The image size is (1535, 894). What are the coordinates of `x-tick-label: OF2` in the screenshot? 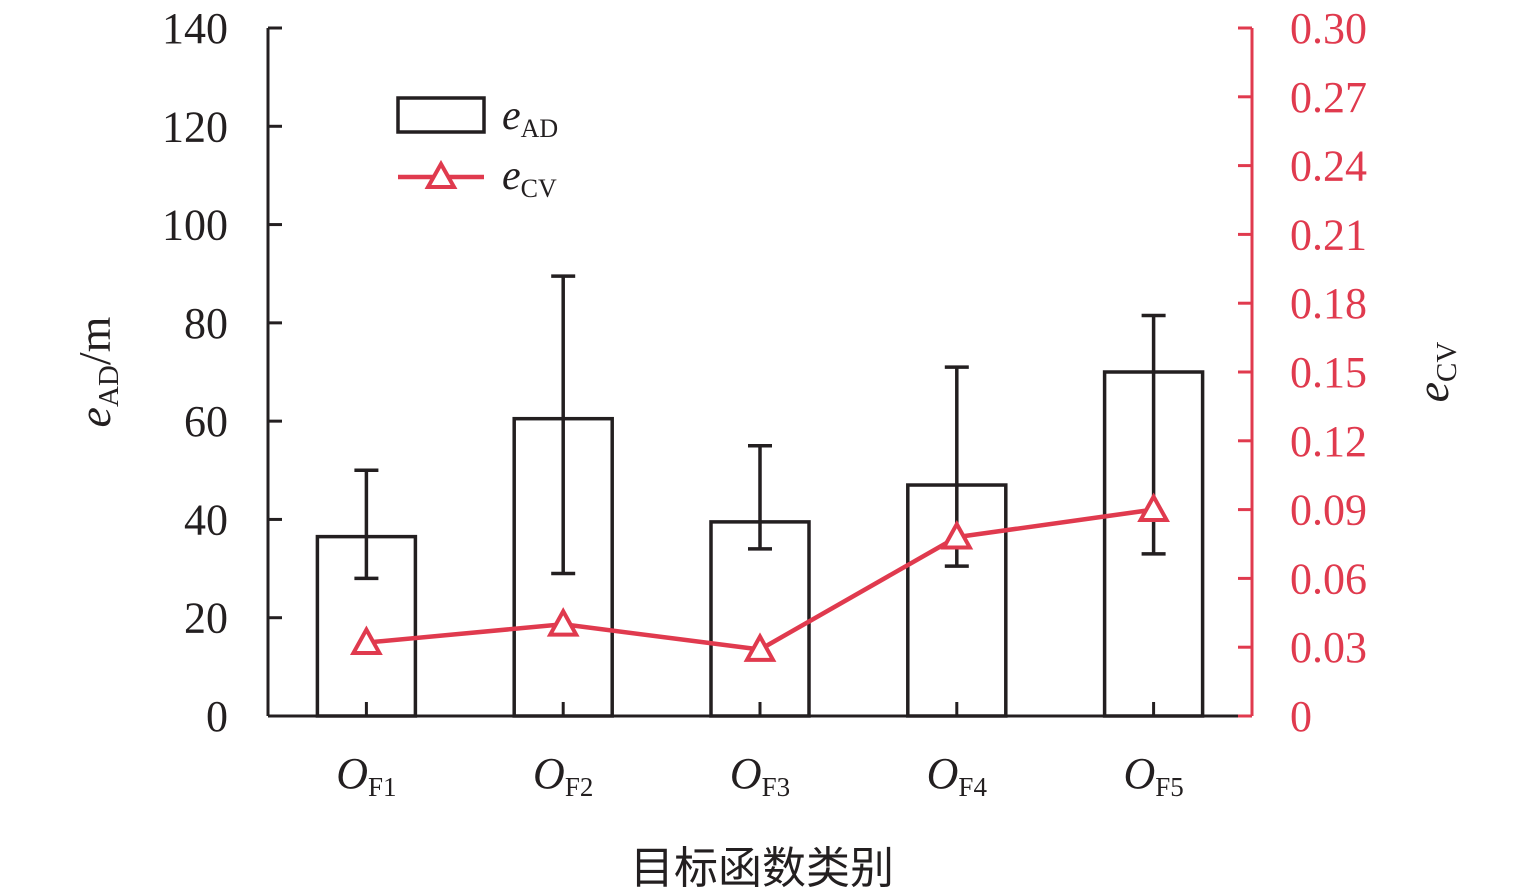 It's located at (563, 775).